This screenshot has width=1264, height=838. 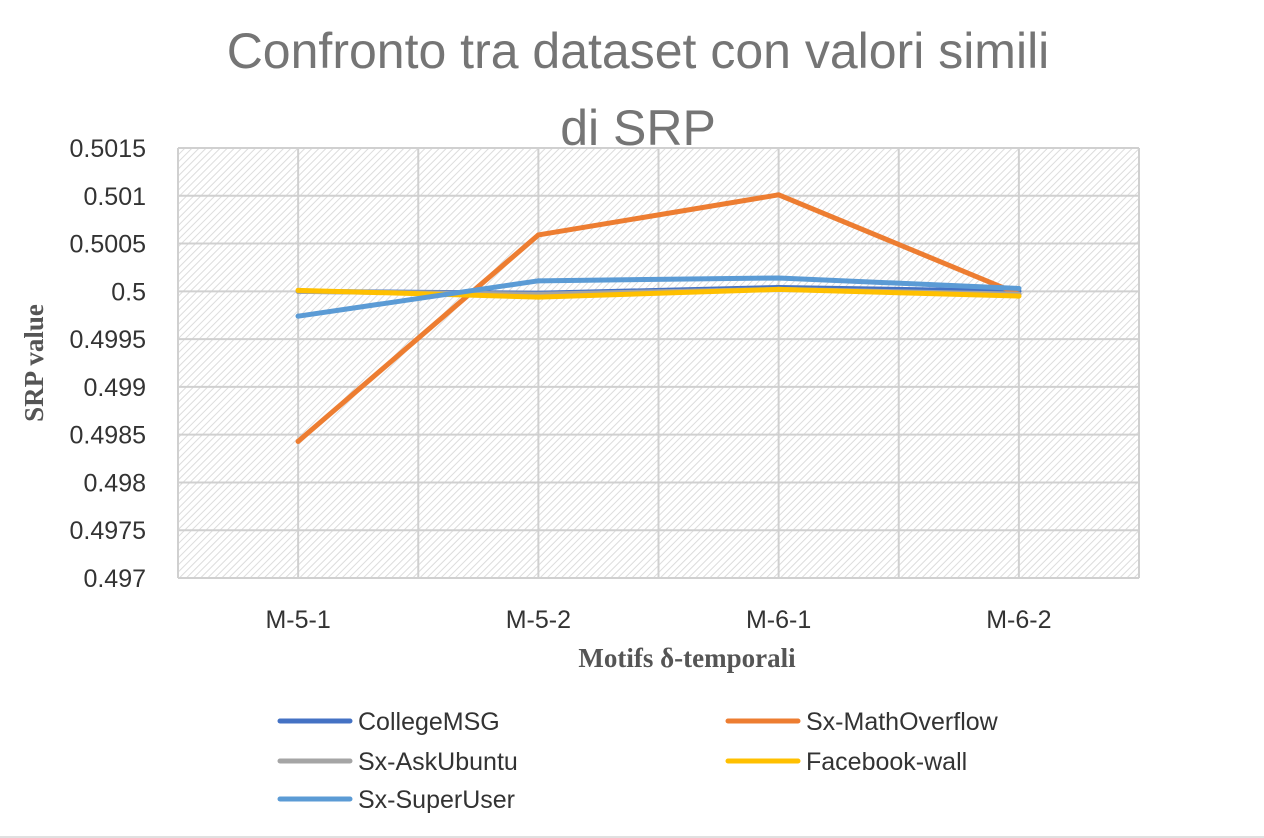 I want to click on x-tick-label: M-5-2, so click(x=538, y=620).